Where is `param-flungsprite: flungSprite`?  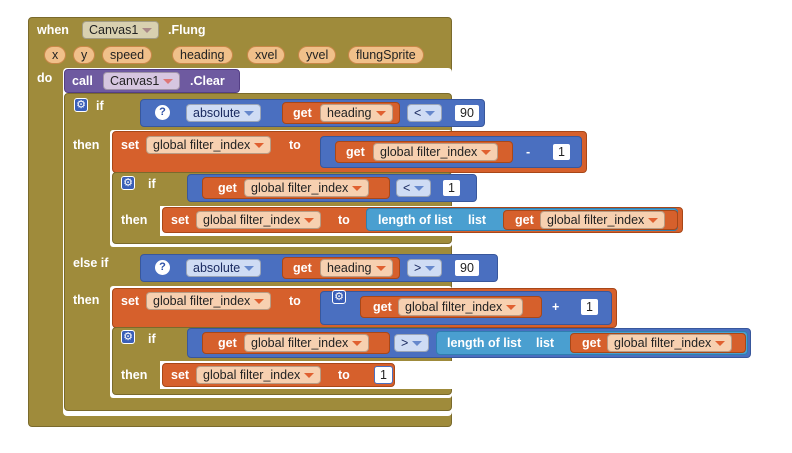 param-flungsprite: flungSprite is located at coordinates (386, 55).